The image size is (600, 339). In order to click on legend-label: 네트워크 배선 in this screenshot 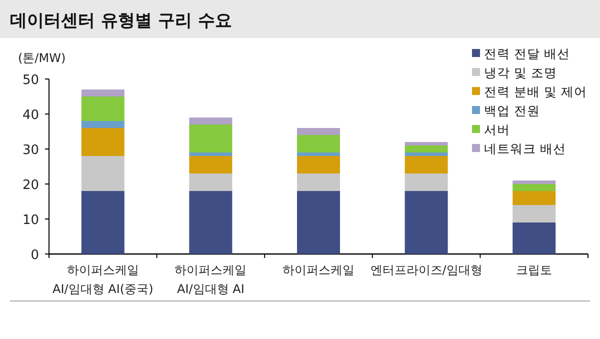, I will do `click(525, 148)`.